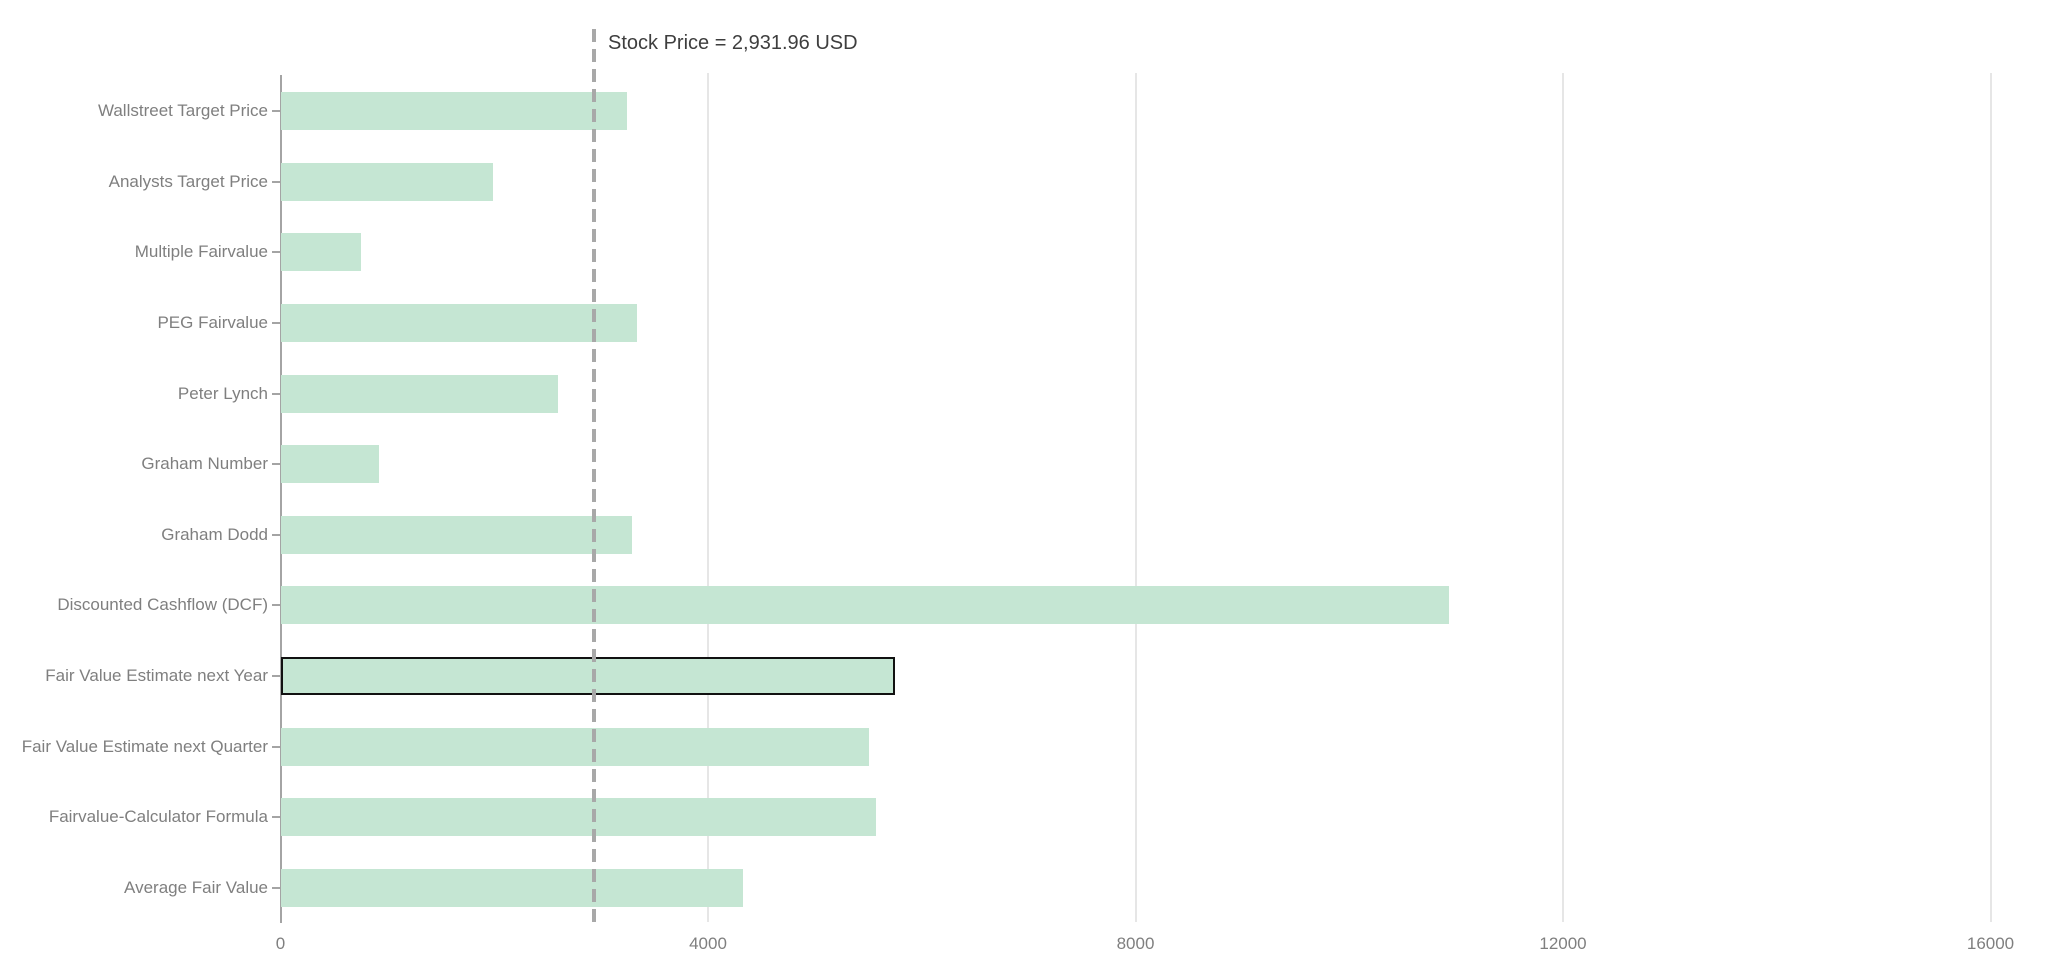 Image resolution: width=2048 pixels, height=972 pixels. What do you see at coordinates (512, 887) in the screenshot?
I see `bar-average-fair-value` at bounding box center [512, 887].